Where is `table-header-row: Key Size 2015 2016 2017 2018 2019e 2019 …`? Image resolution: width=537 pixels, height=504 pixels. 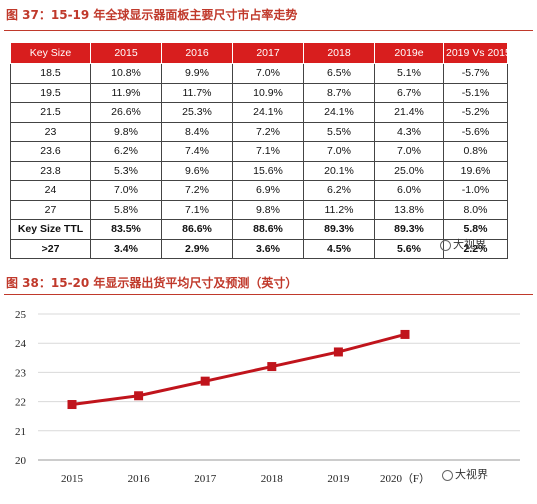 table-header-row: Key Size 2015 2016 2017 2018 2019e 2019 … is located at coordinates (259, 53).